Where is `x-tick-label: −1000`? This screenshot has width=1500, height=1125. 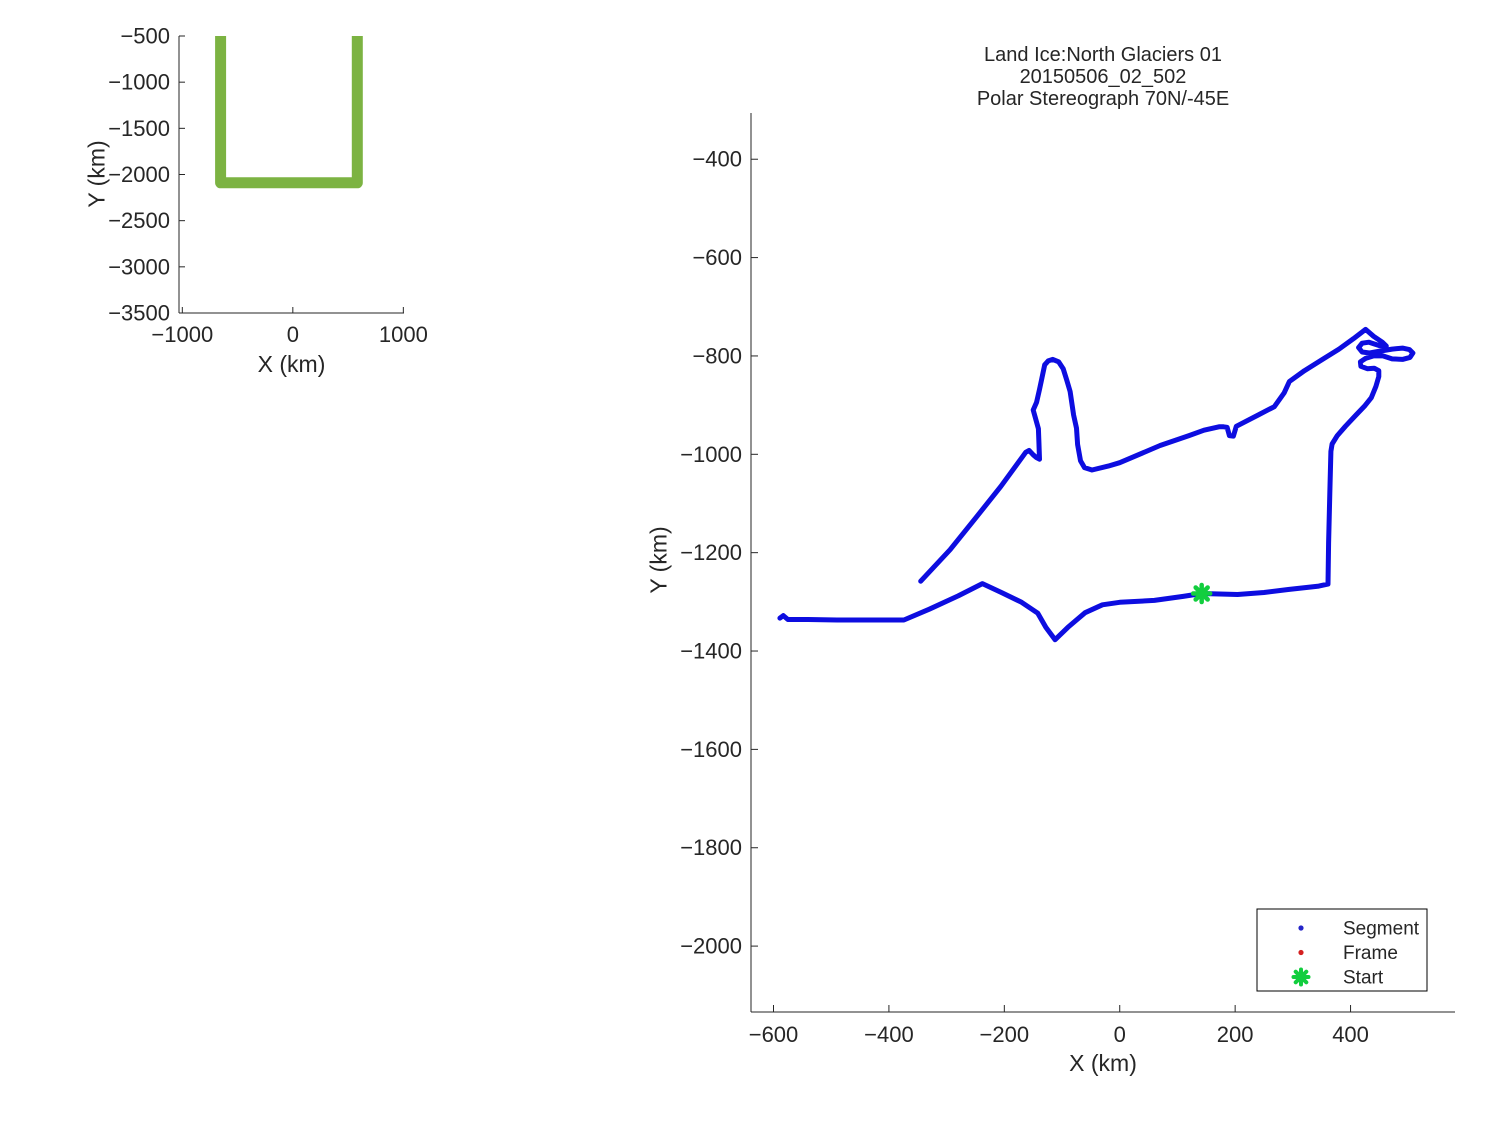
x-tick-label: −1000 is located at coordinates (182, 334).